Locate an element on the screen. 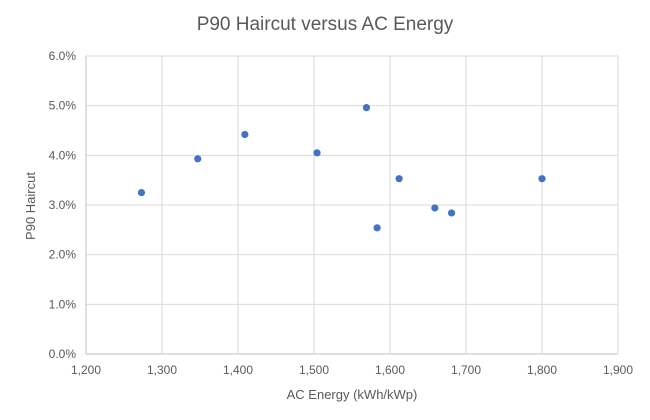 The height and width of the screenshot is (420, 650). x-tick-label: 1,800 is located at coordinates (542, 370).